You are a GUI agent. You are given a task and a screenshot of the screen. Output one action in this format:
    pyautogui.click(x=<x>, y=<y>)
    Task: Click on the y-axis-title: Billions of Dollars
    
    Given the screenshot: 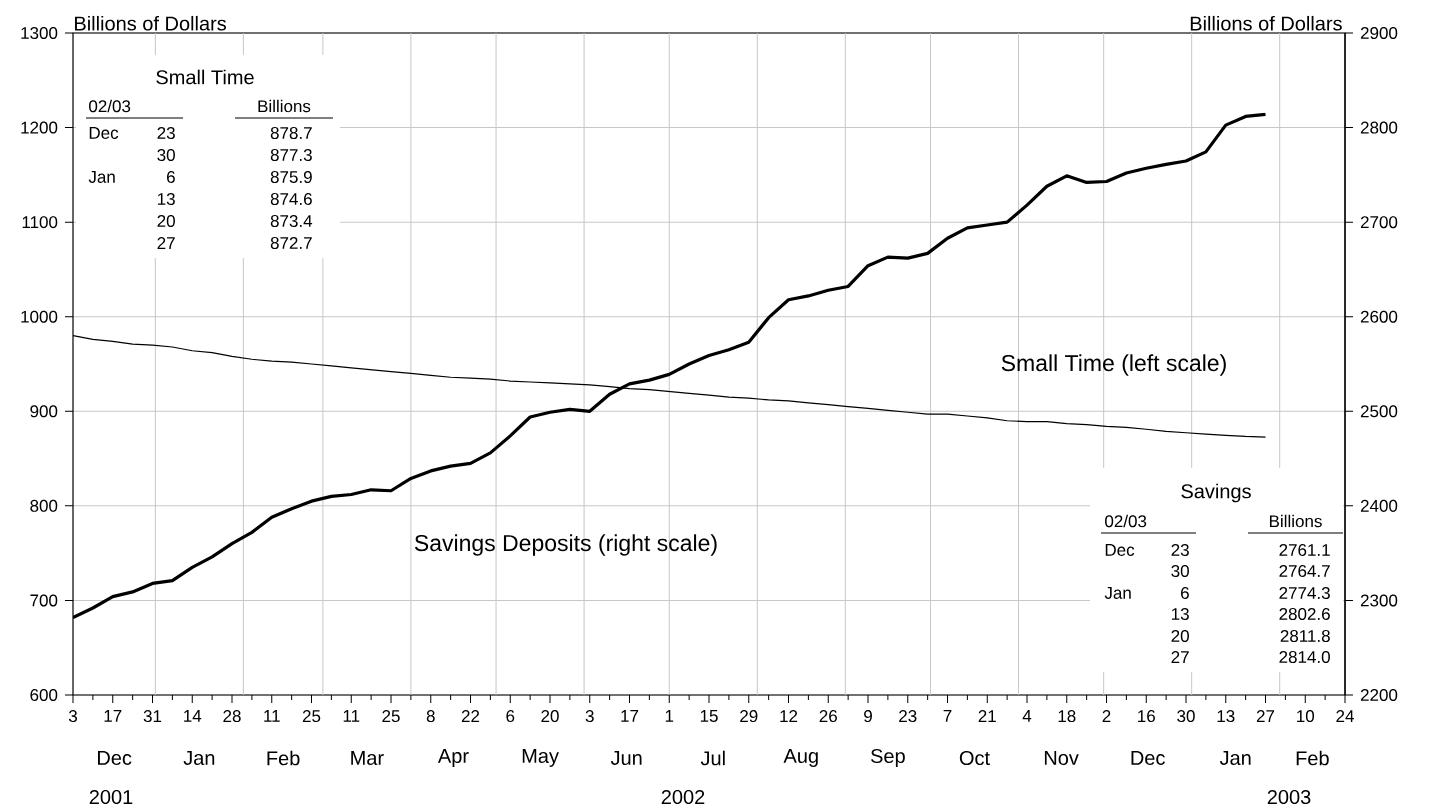 What is the action you would take?
    pyautogui.click(x=151, y=23)
    